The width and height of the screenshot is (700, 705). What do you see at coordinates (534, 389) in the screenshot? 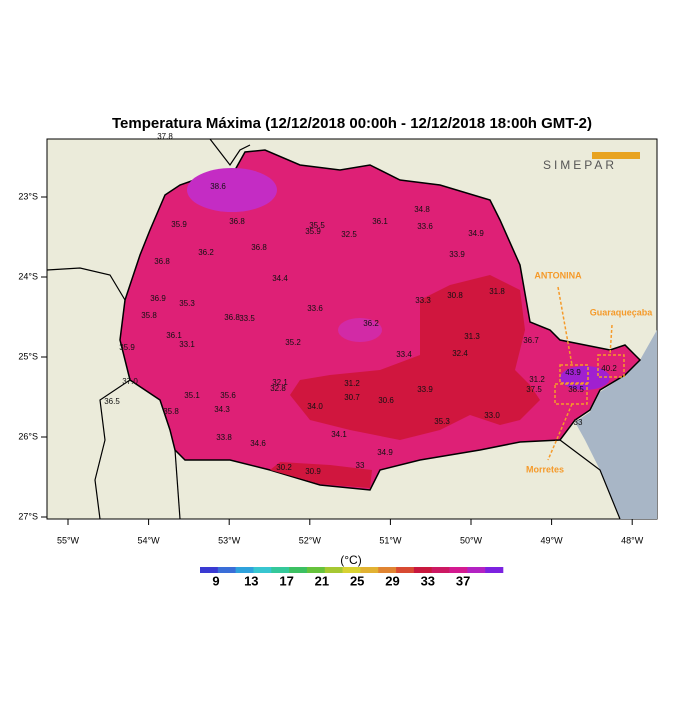
I see `station-value: 37.5` at bounding box center [534, 389].